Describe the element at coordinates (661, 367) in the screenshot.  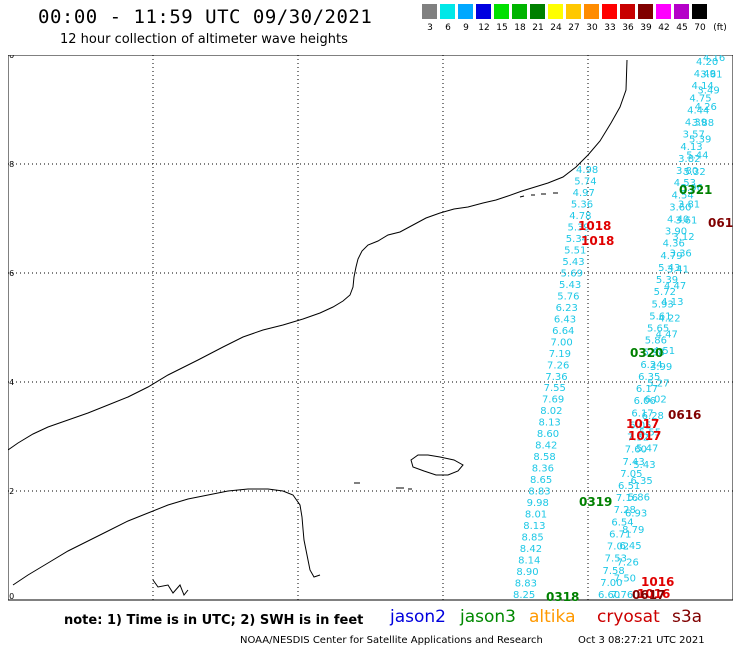
I see `wave-height-label: 3.99` at that location.